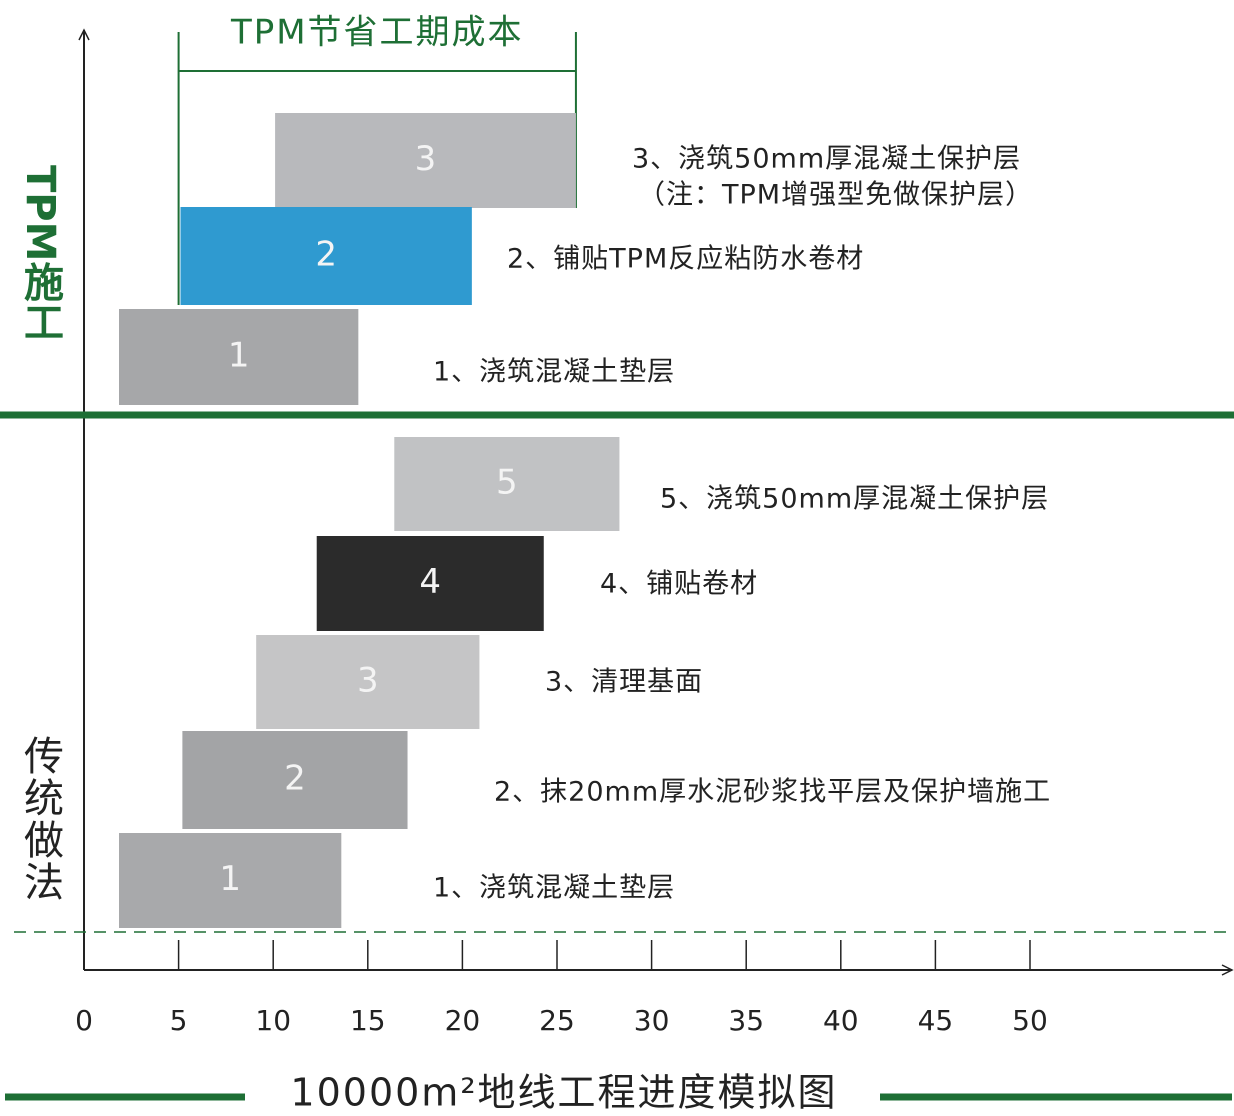  I want to click on task-number: 4, so click(430, 582).